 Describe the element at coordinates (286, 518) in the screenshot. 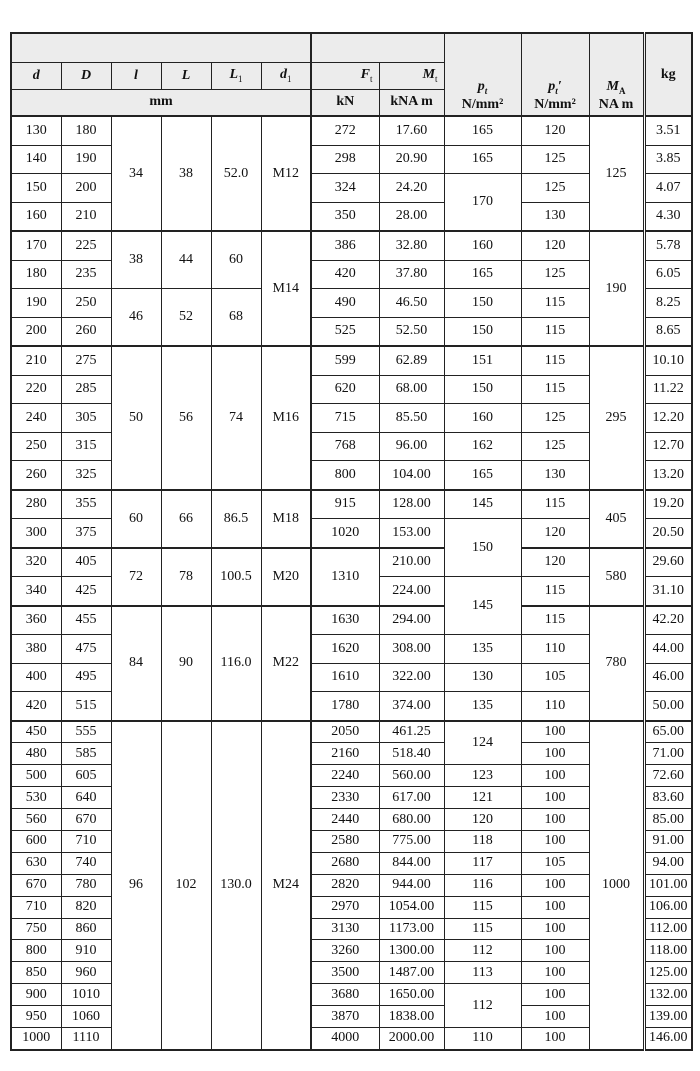

I see `cell-d1: M18` at that location.